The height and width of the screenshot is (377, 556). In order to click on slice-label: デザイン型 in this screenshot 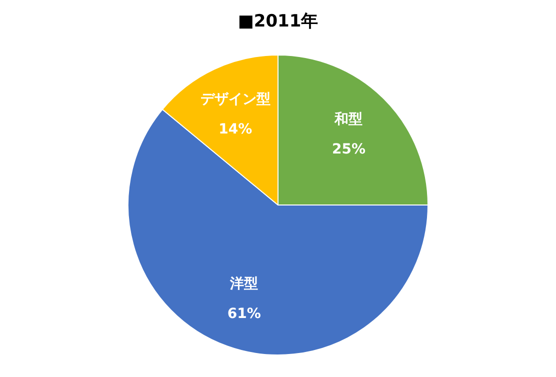, I will do `click(235, 100)`.